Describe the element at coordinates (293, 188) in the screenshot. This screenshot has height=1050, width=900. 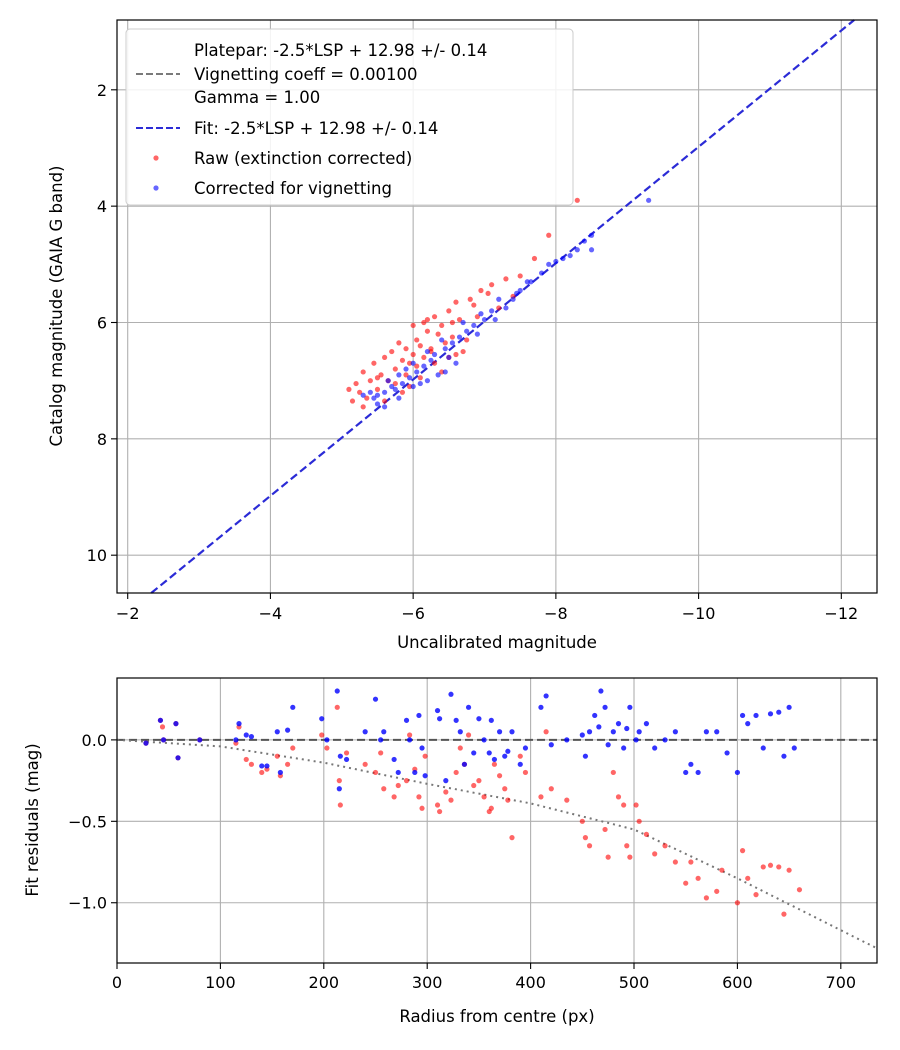
I see `legend-corrected-label: Corrected for vignetting` at that location.